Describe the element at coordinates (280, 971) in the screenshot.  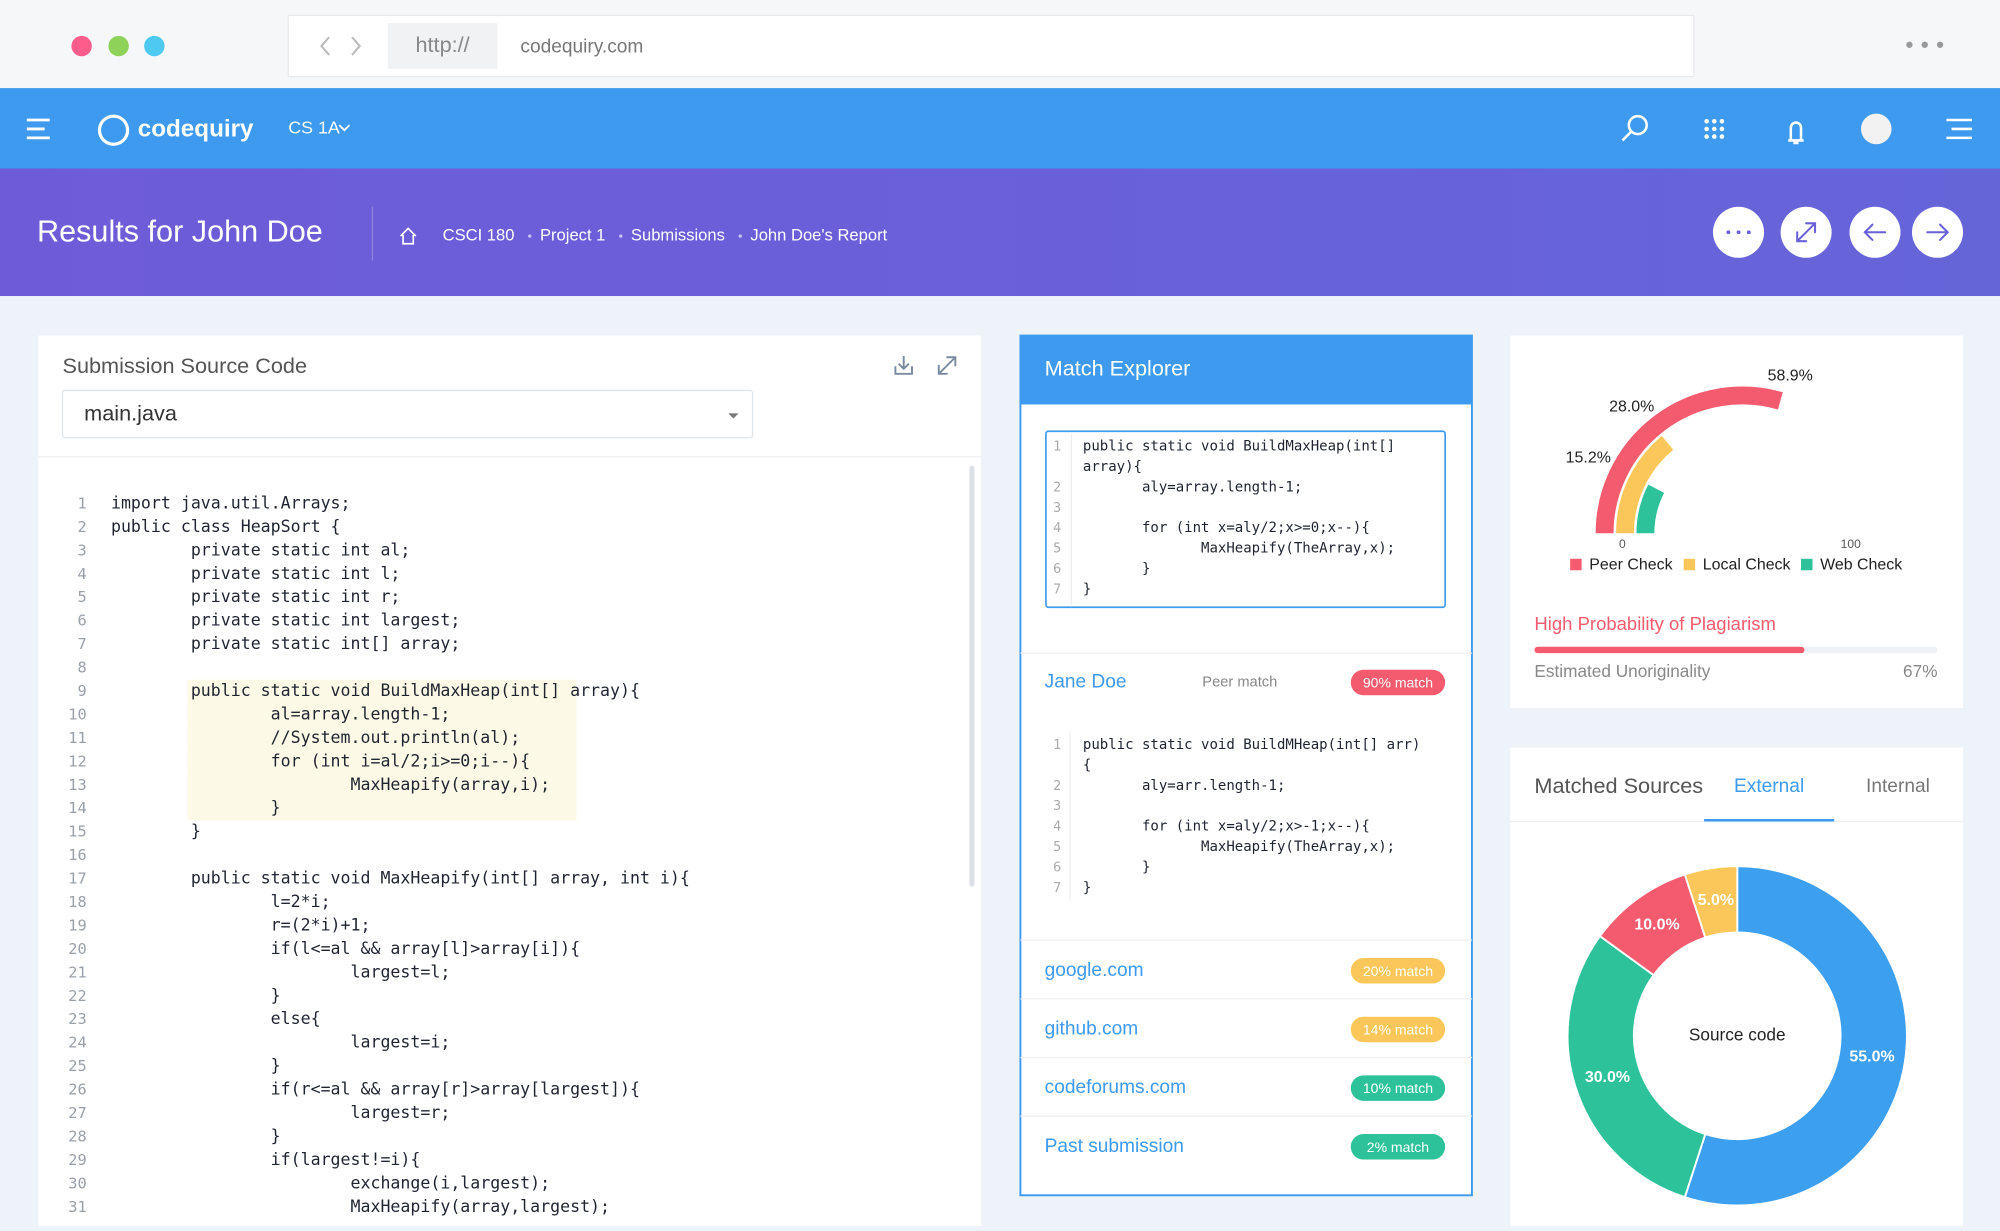
I see `code-line: largest=l;` at that location.